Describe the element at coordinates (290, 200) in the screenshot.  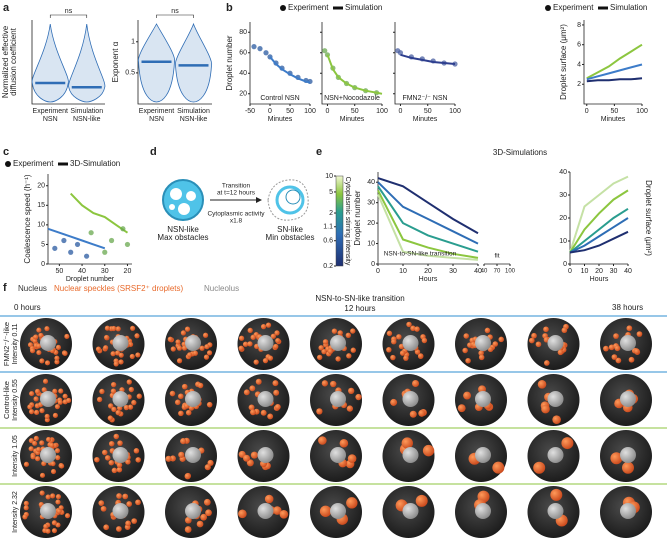
I see `sn-ring` at that location.